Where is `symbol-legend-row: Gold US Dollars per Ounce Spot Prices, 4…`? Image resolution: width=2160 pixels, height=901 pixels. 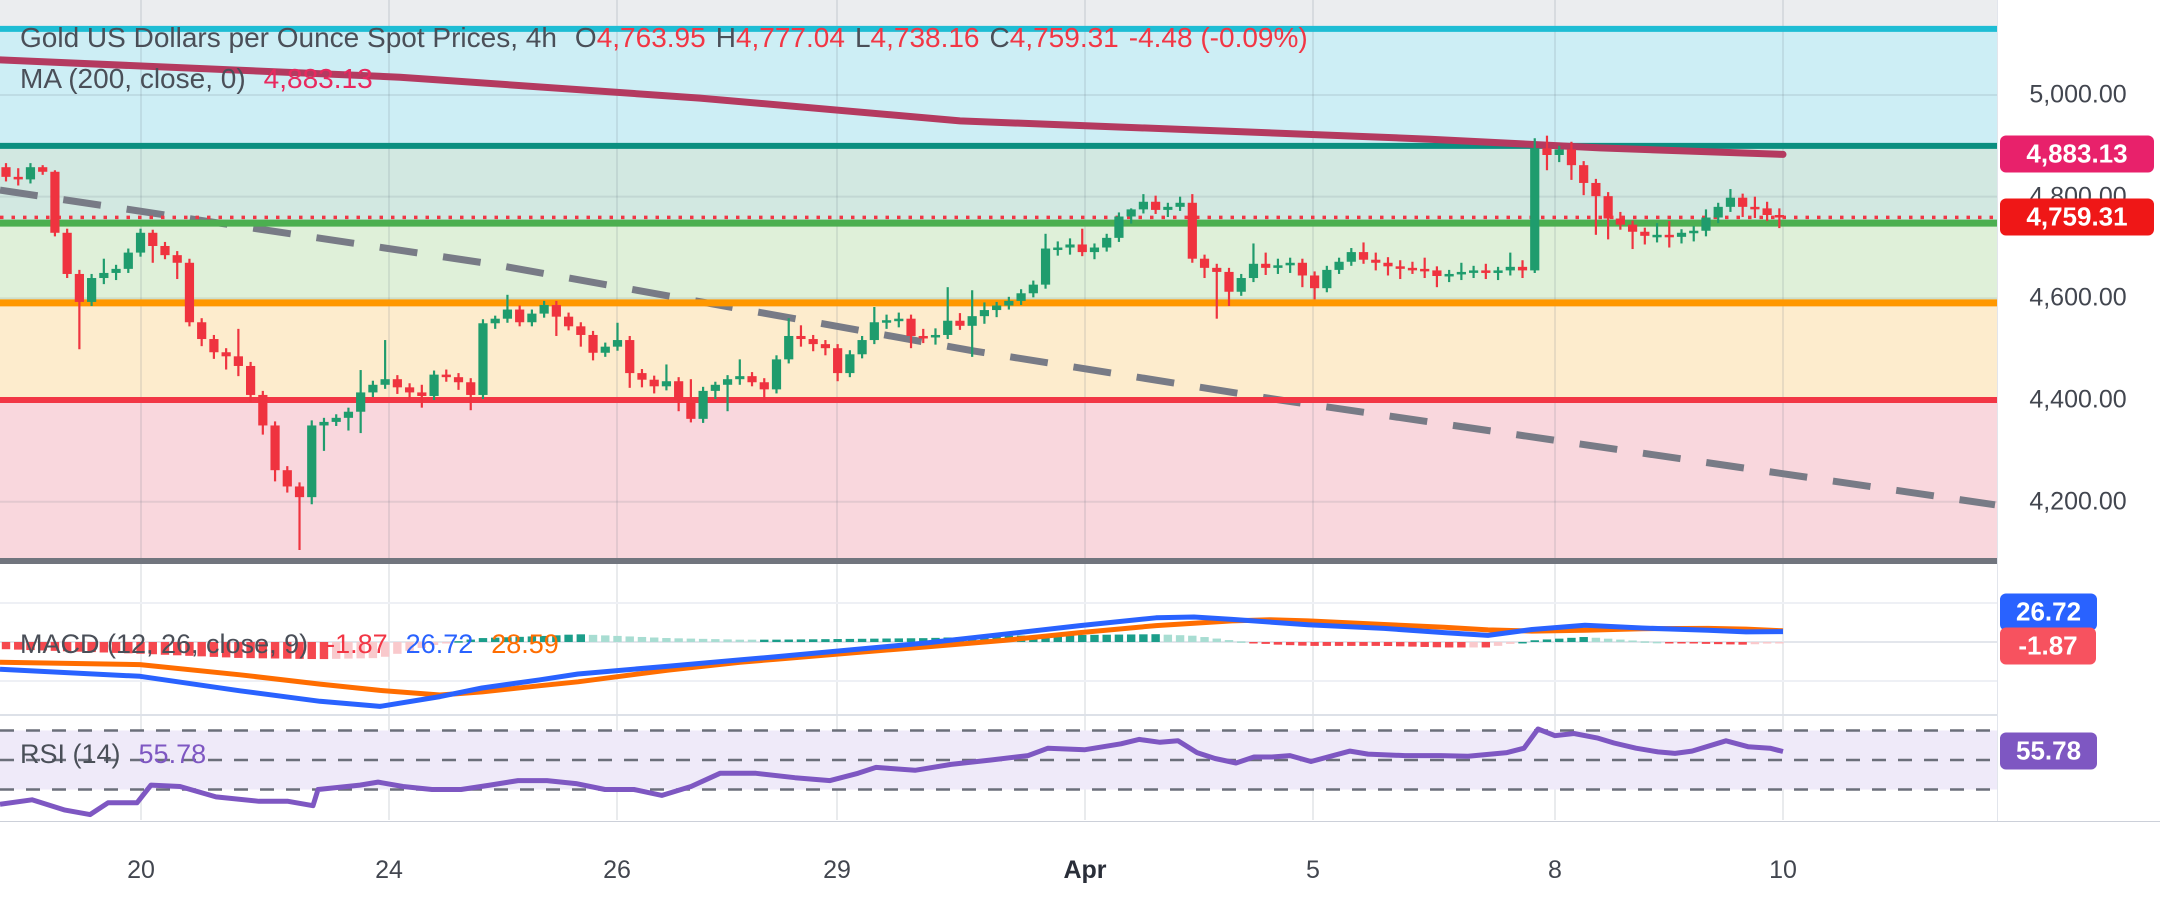 symbol-legend-row: Gold US Dollars per Ounce Spot Prices, 4… is located at coordinates (664, 38).